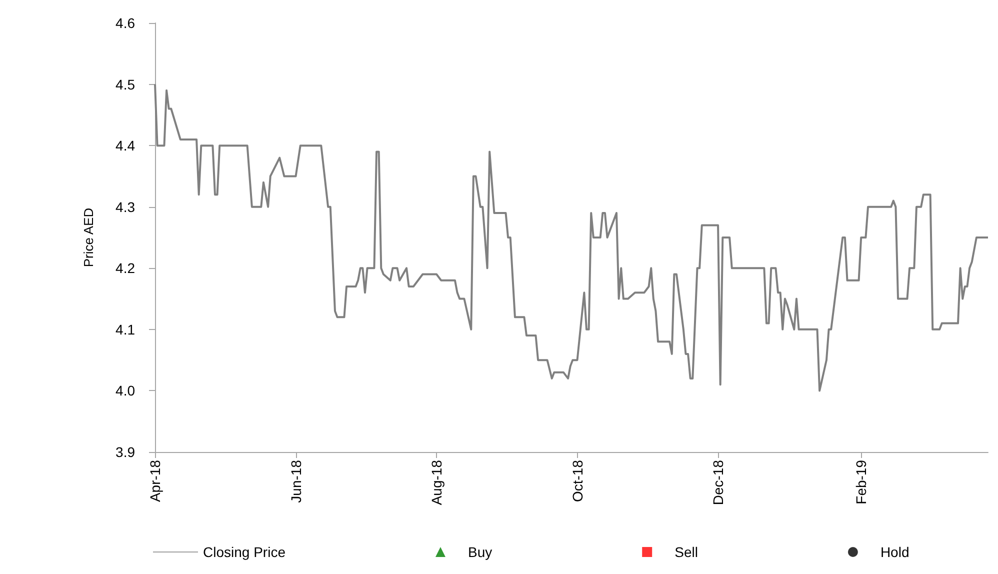 The image size is (998, 574). Describe the element at coordinates (480, 552) in the screenshot. I see `legend-label: Buy` at that location.